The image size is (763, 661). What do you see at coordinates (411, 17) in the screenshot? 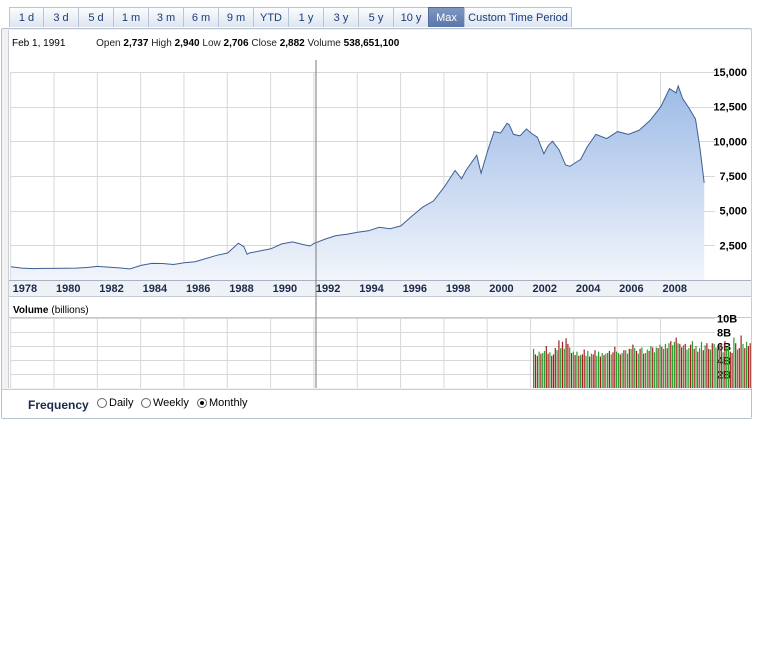
I see `tab-10-y: 10 y` at bounding box center [411, 17].